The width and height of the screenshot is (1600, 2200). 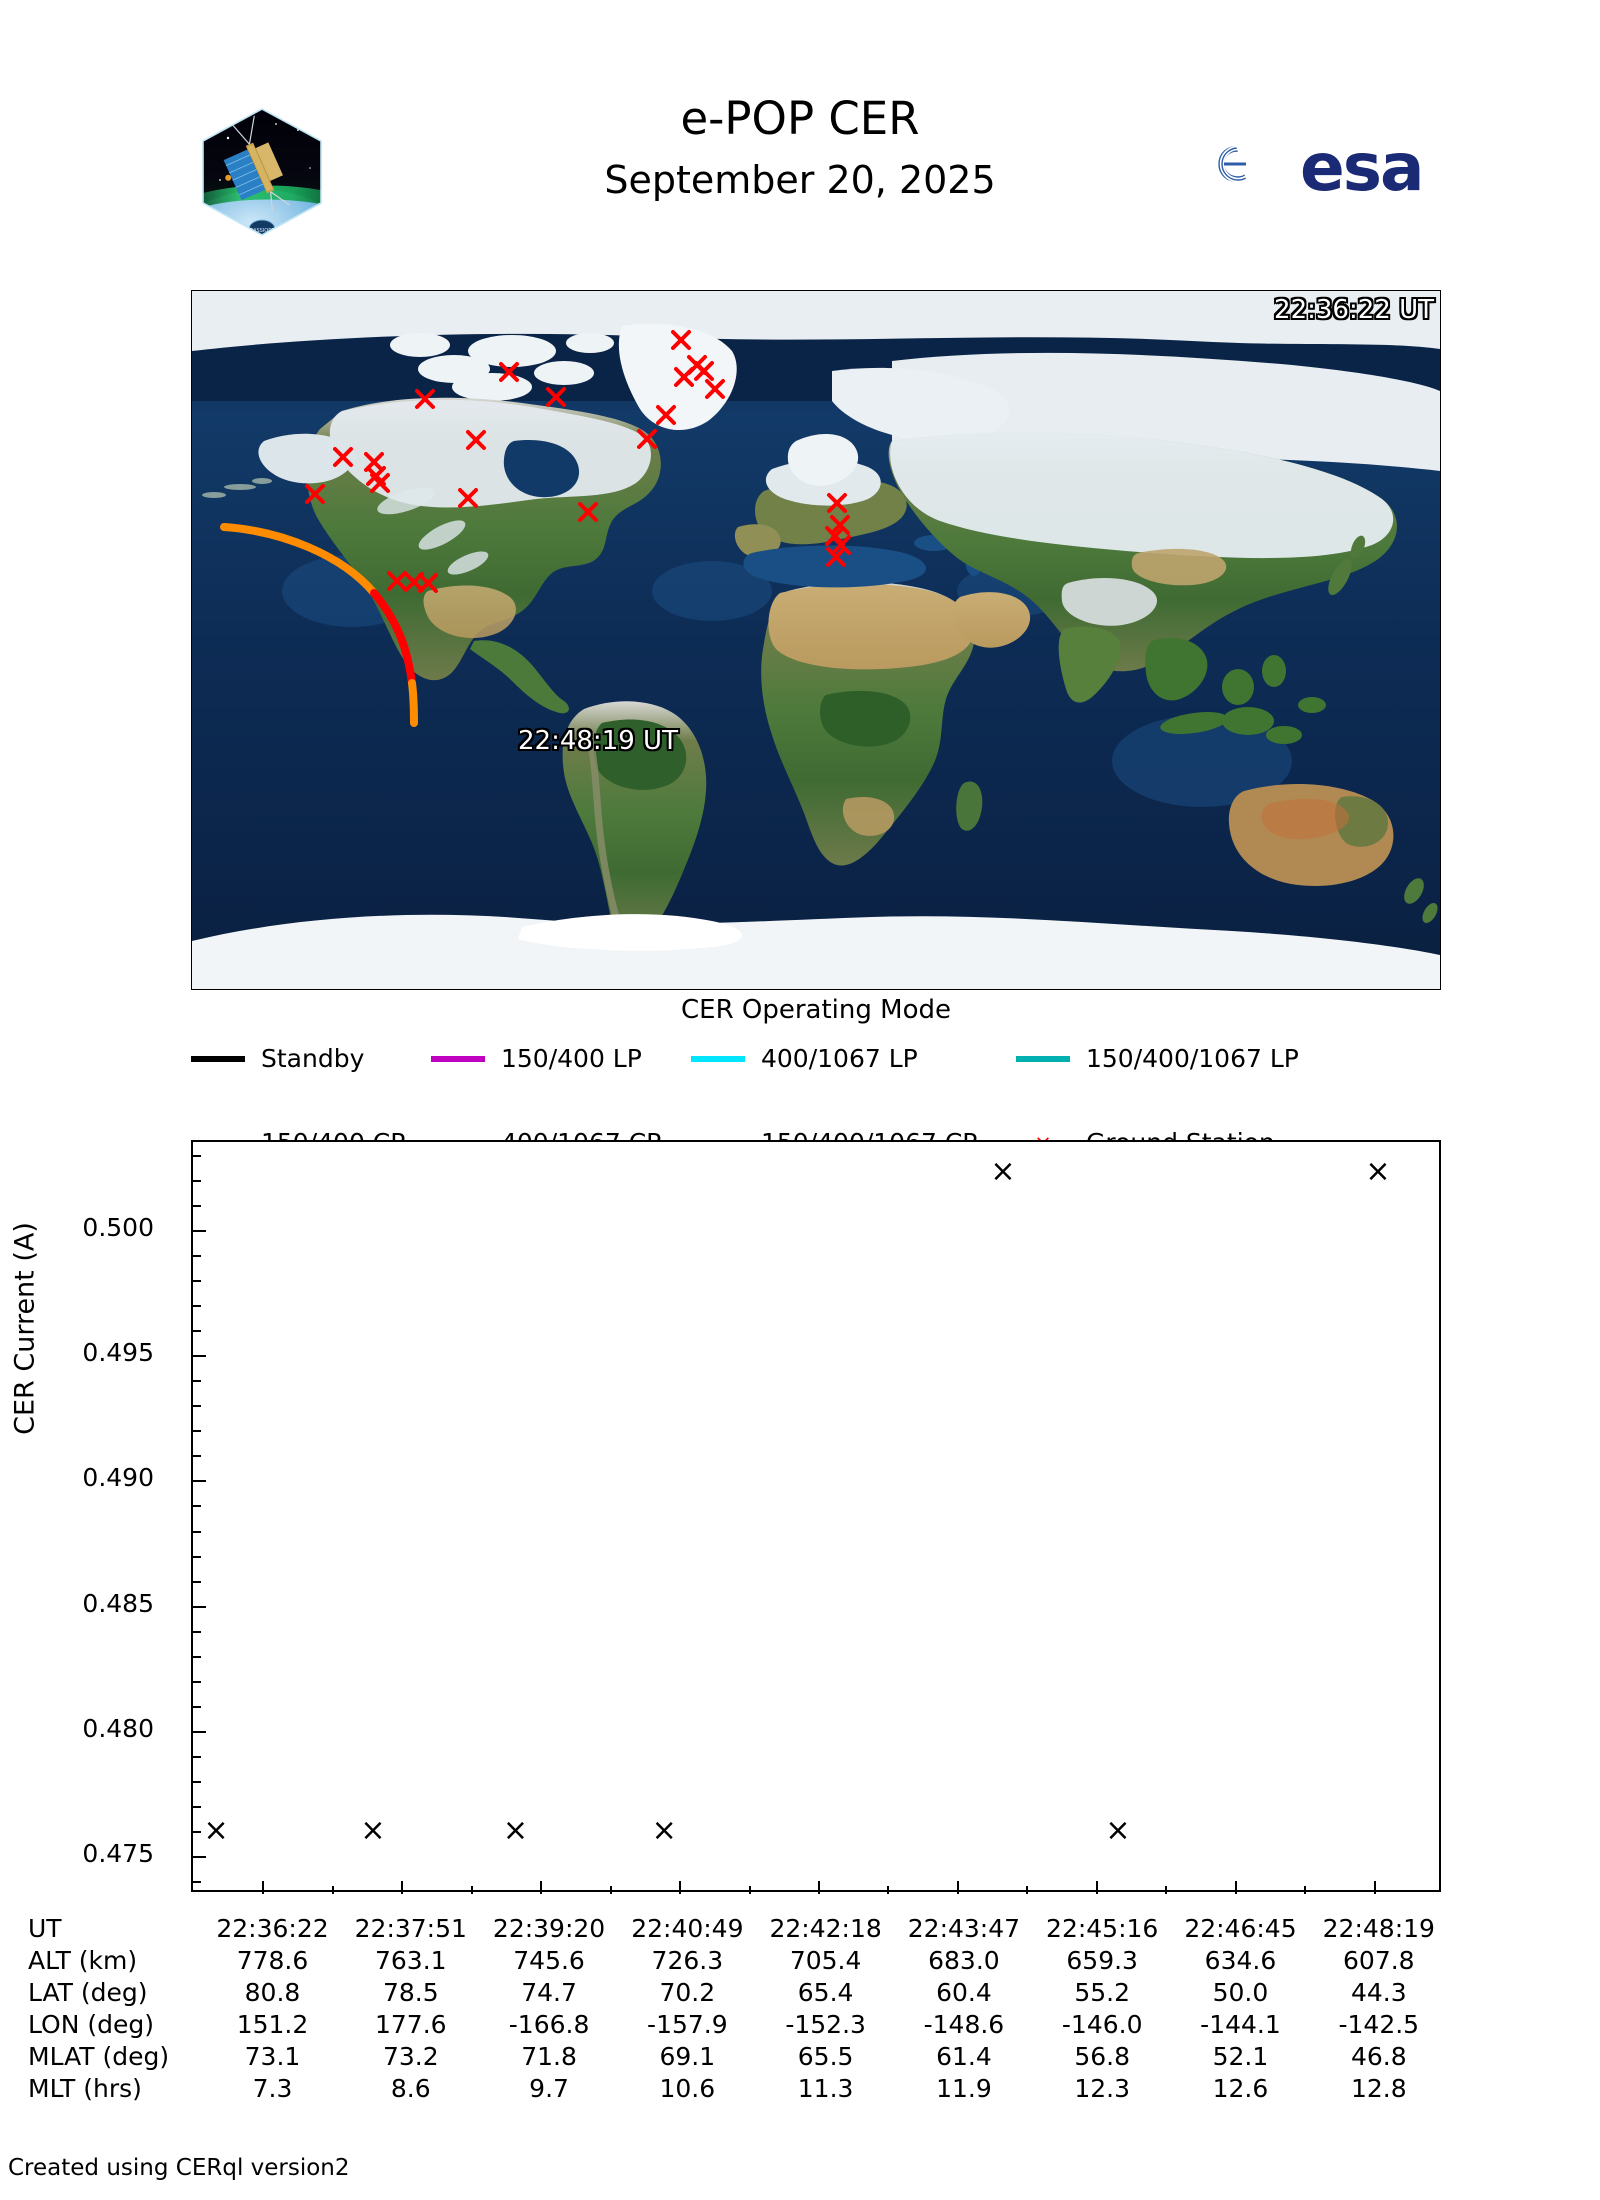 I want to click on table-cell: -142.5, so click(x=1379, y=2024).